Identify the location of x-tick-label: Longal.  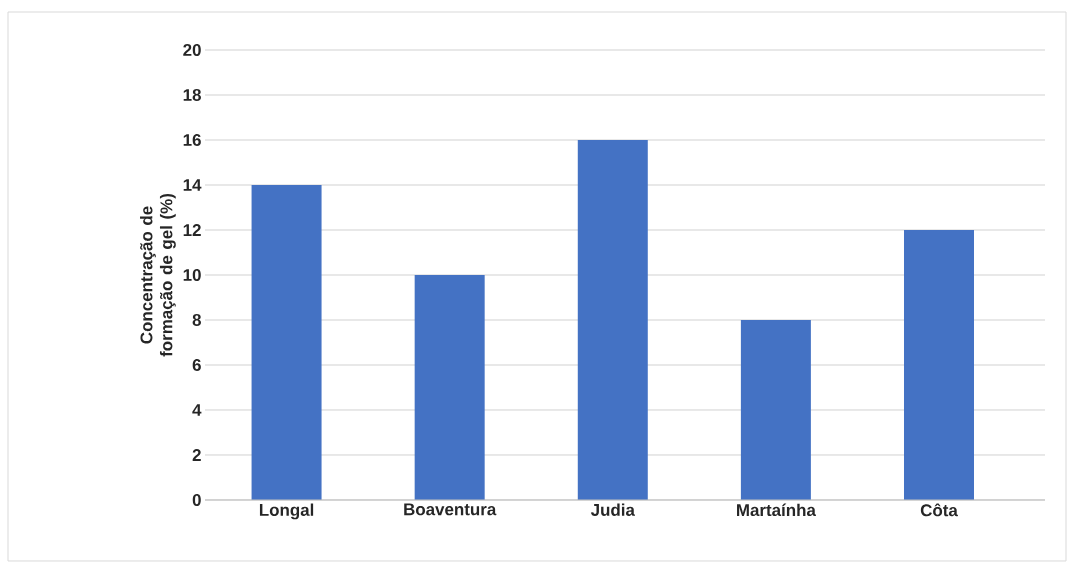
(286, 511).